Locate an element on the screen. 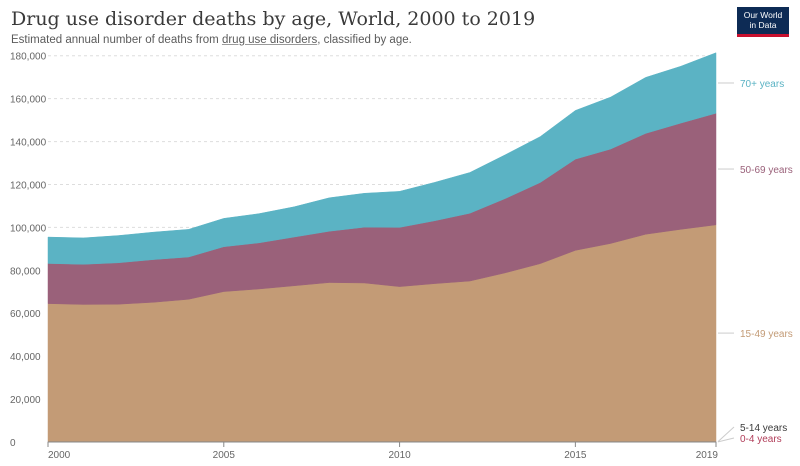 Image resolution: width=800 pixels, height=466 pixels. legend-label-5-14-years: 5-14 years is located at coordinates (763, 428).